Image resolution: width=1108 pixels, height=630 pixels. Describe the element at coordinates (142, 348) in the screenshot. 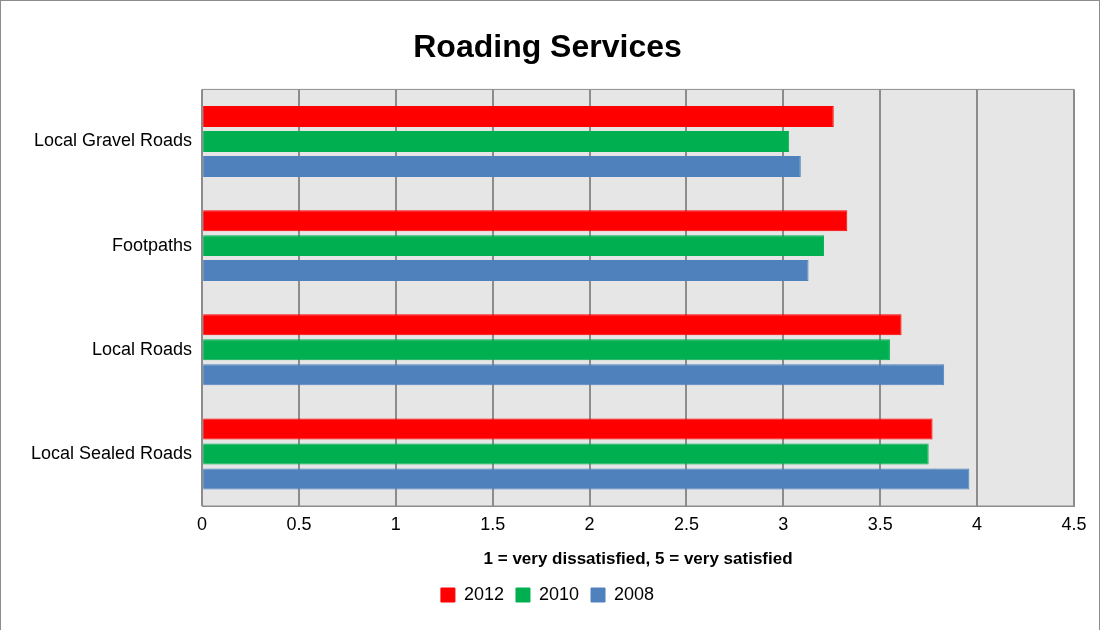

I see `y-tick-label: Local Roads` at that location.